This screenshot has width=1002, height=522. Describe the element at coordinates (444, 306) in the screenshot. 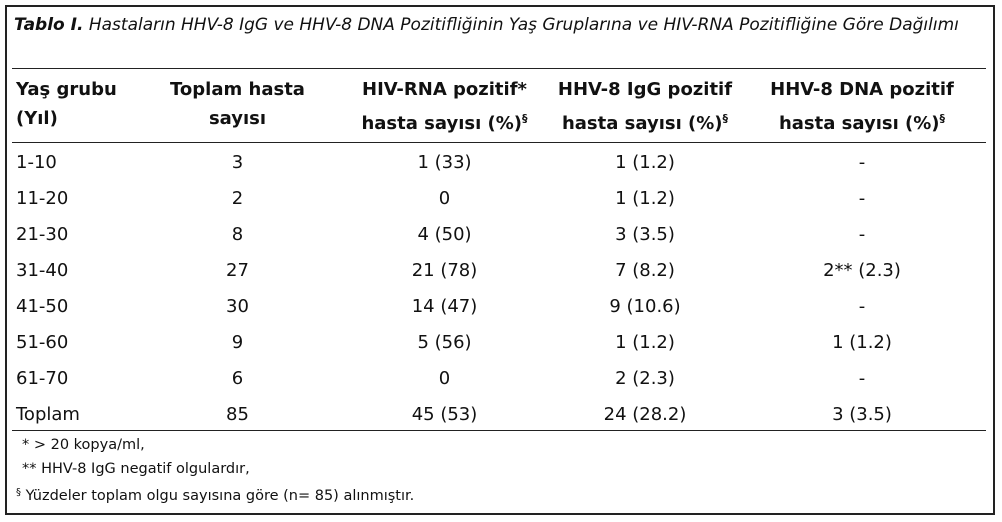

I see `table-cell: 14 (47)` at that location.